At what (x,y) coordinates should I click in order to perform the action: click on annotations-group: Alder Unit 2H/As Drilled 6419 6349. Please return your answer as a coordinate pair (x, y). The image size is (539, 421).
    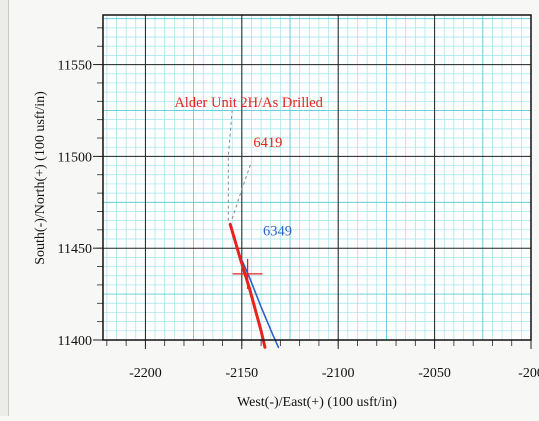
    Looking at the image, I should click on (249, 192).